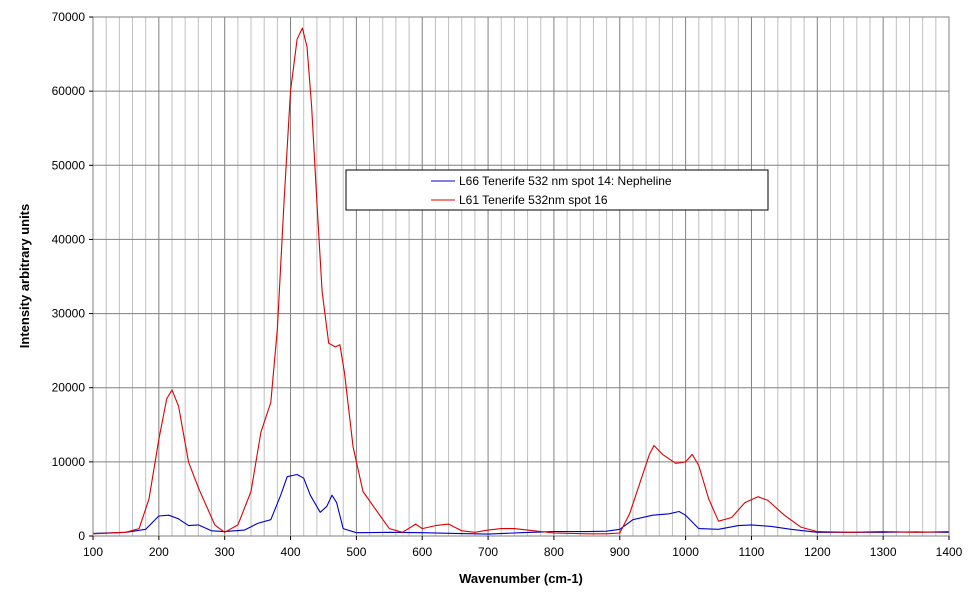 Image resolution: width=970 pixels, height=609 pixels. I want to click on x-axis-title: Wavenumber (cm-1), so click(521, 578).